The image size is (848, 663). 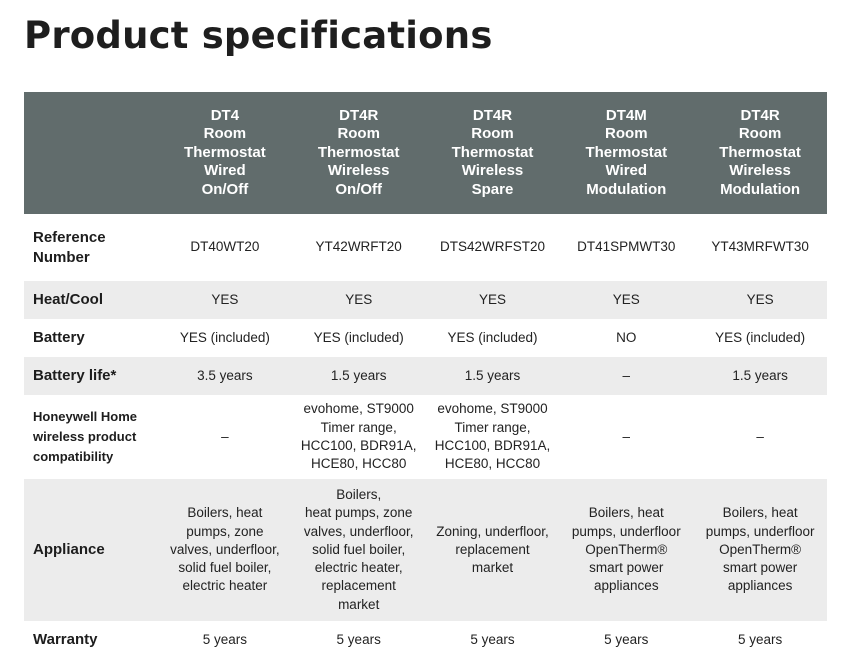 I want to click on column-header-line: On/Off, so click(x=225, y=189).